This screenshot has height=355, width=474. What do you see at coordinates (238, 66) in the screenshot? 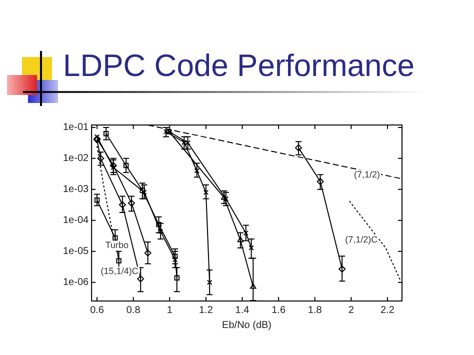
I see `chart-title: LDPC Code Performance` at bounding box center [238, 66].